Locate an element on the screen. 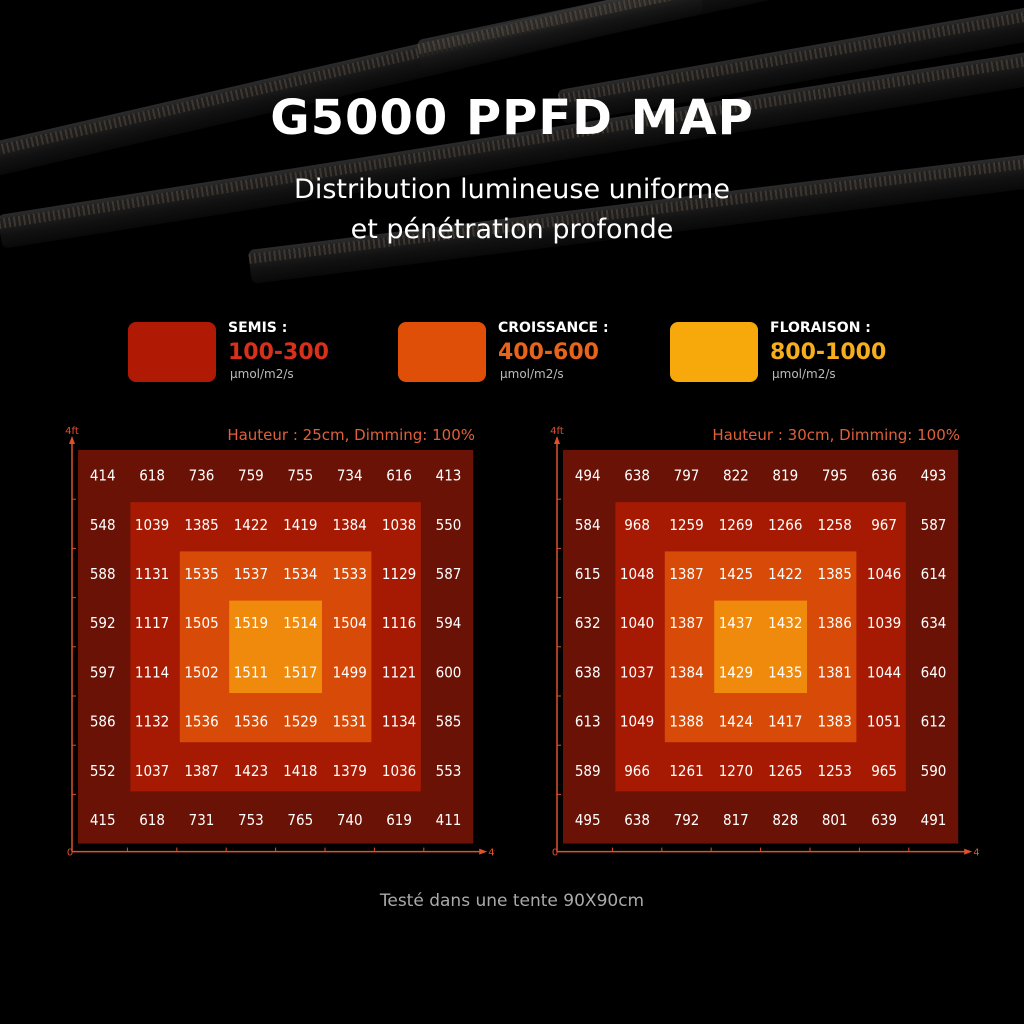 This screenshot has width=1024, height=1024. footer-note: Testé dans une tente 90X90cm is located at coordinates (512, 901).